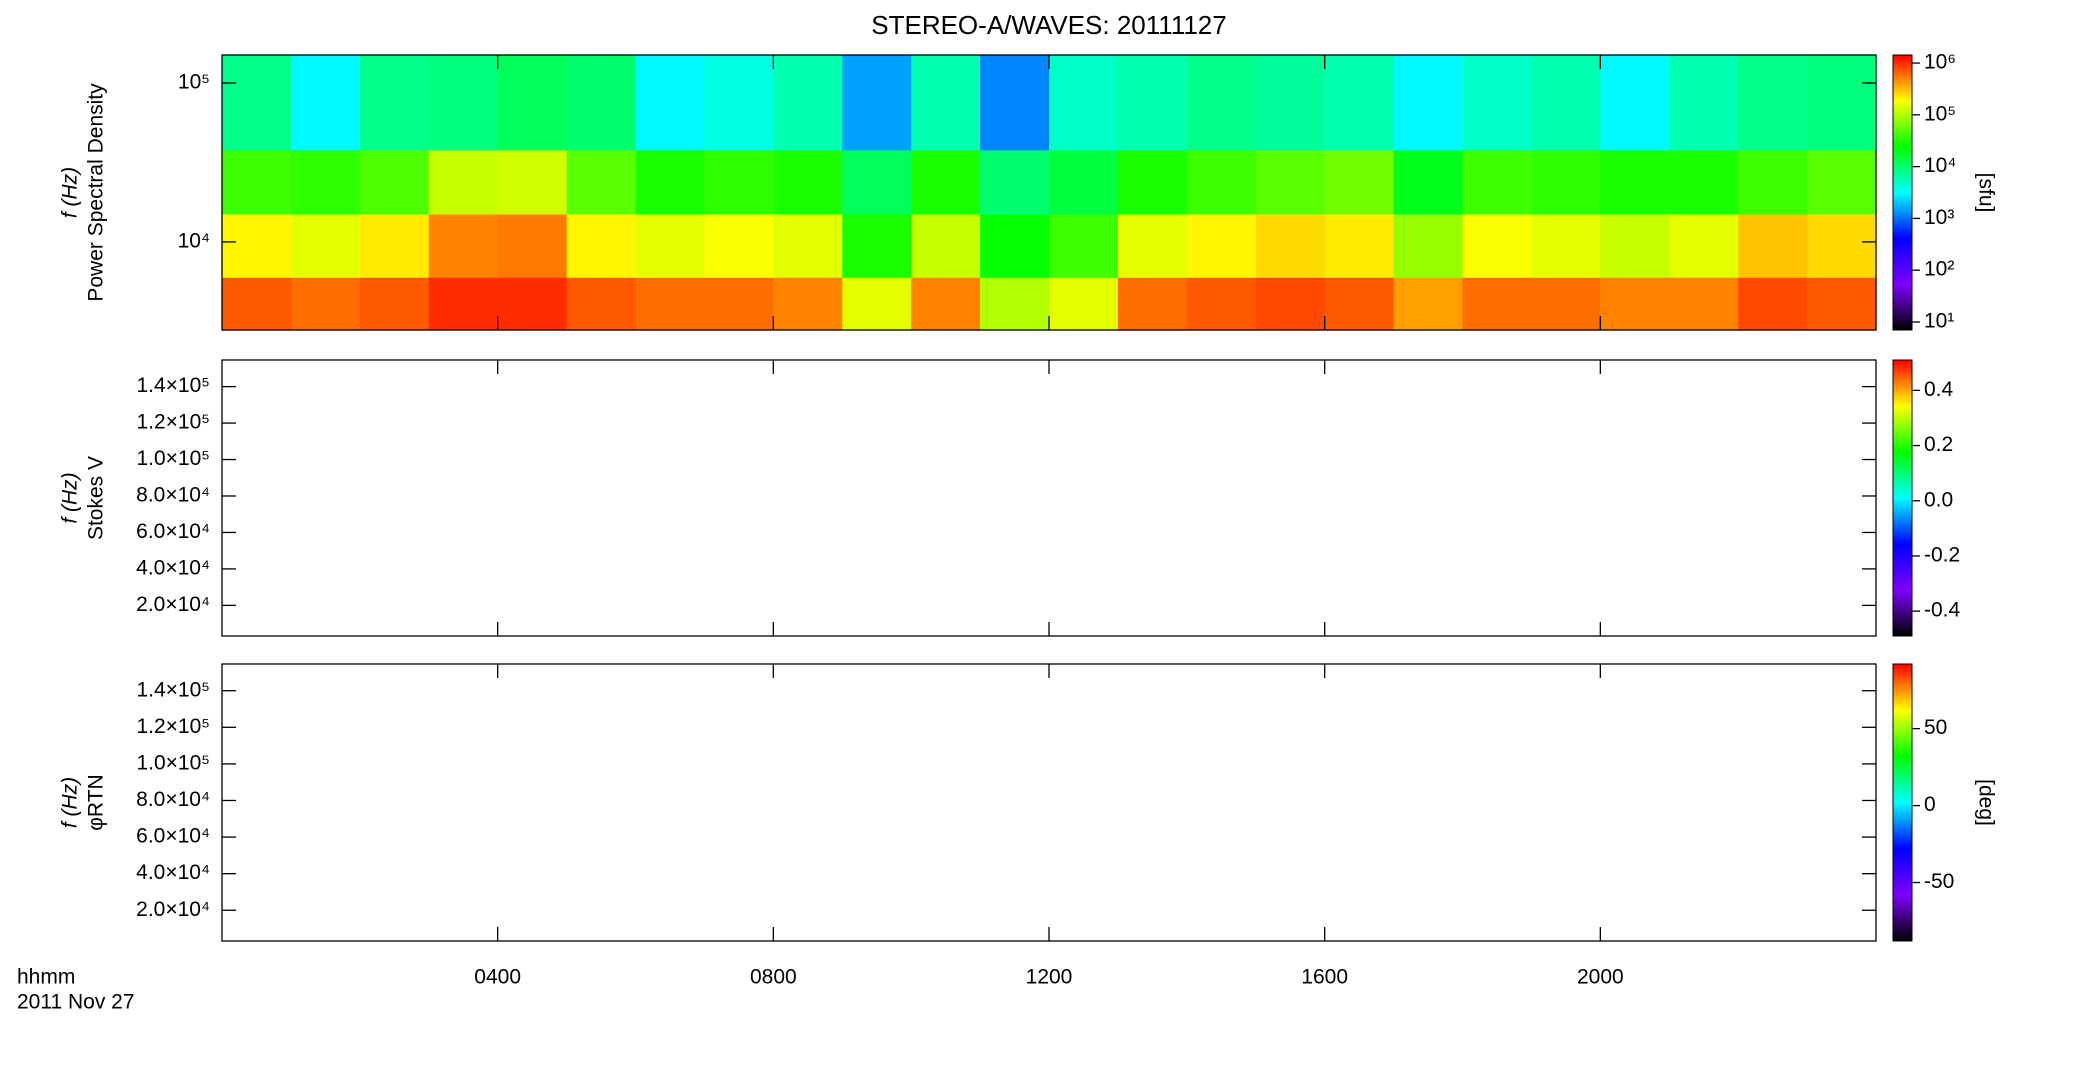 This screenshot has height=1080, width=2096. Describe the element at coordinates (173, 799) in the screenshot. I see `y-tick-label: 8.0×10⁴` at that location.